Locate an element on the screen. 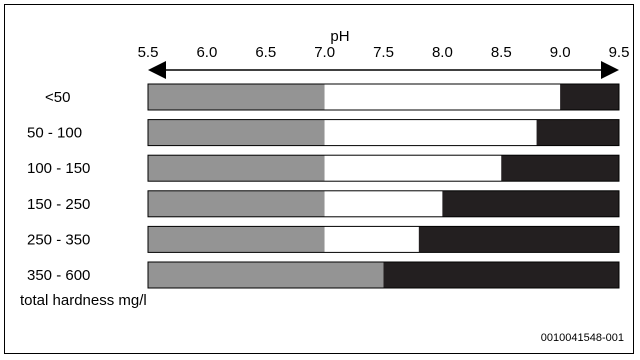  axis-title-ph: pH is located at coordinates (339, 36).